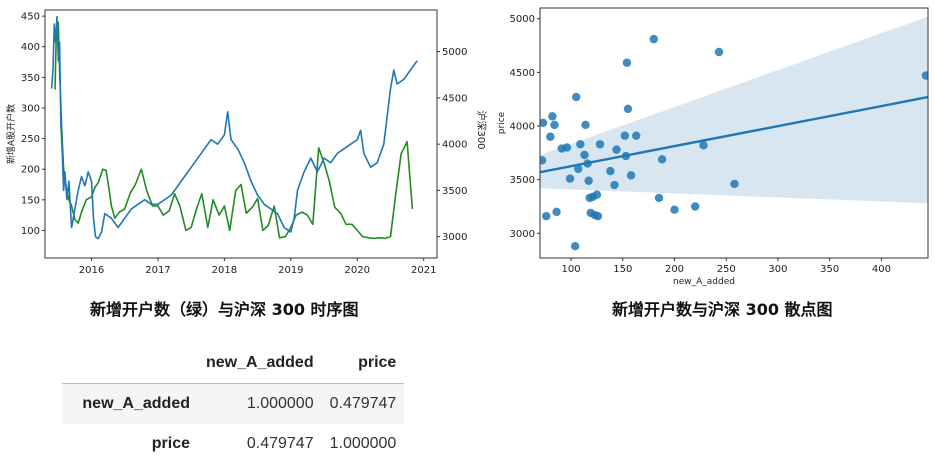  What do you see at coordinates (454, 145) in the screenshot?
I see `y-right-tick-label: 4000` at bounding box center [454, 145].